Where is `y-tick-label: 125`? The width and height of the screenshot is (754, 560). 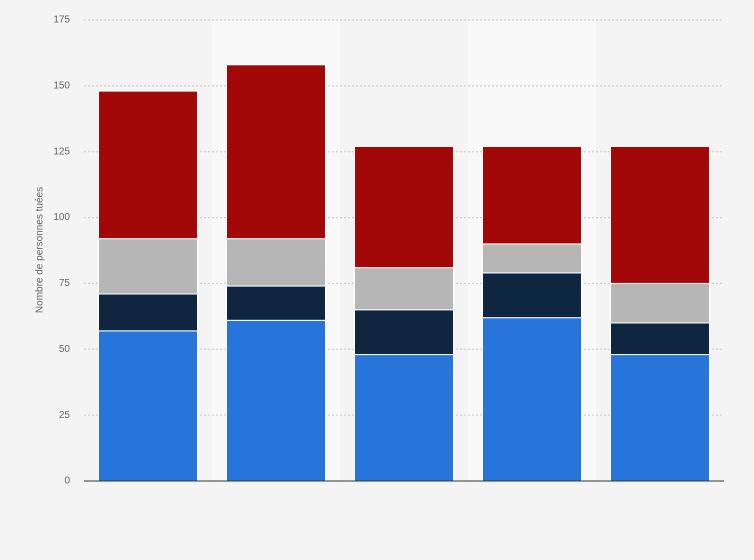
y-tick-label: 125 is located at coordinates (61, 151).